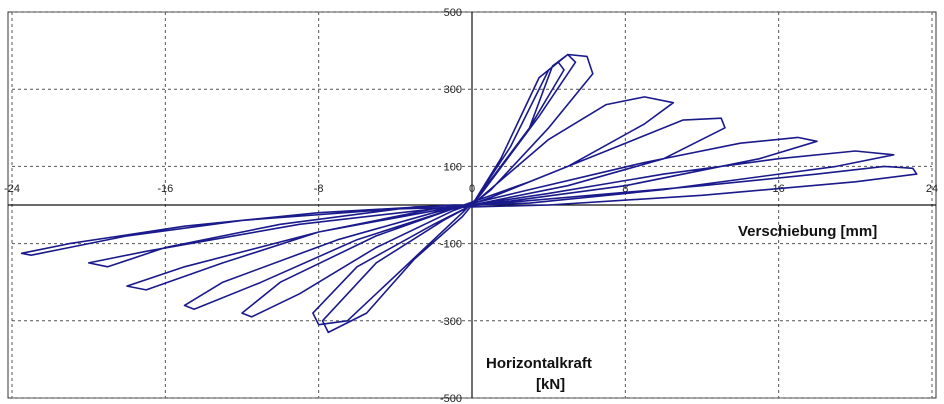  What do you see at coordinates (550, 384) in the screenshot?
I see `y-axis-title-line2: [kN]` at bounding box center [550, 384].